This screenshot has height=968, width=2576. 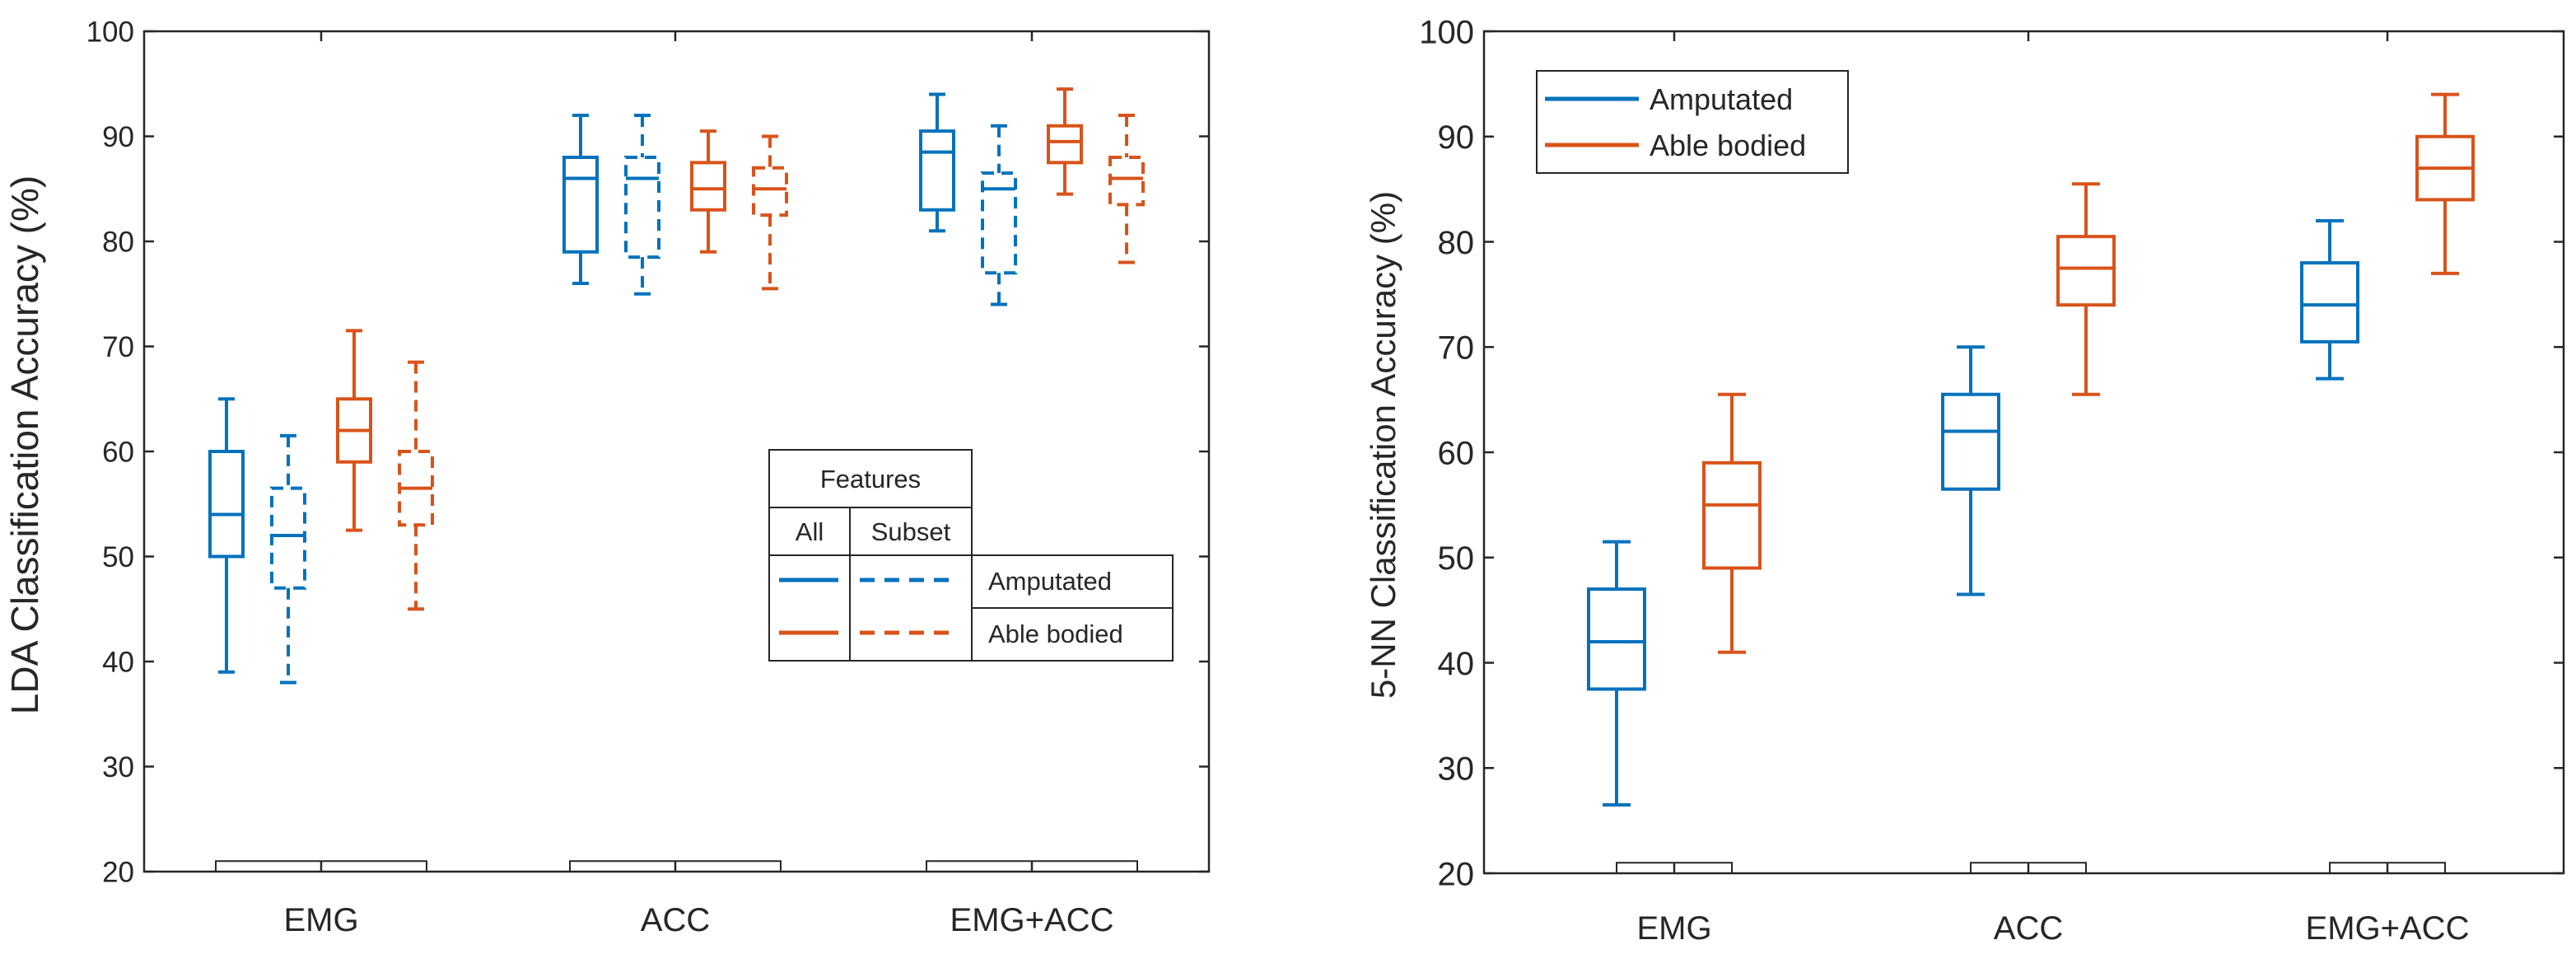 I want to click on knn-box-able-solid-emg, so click(x=1732, y=523).